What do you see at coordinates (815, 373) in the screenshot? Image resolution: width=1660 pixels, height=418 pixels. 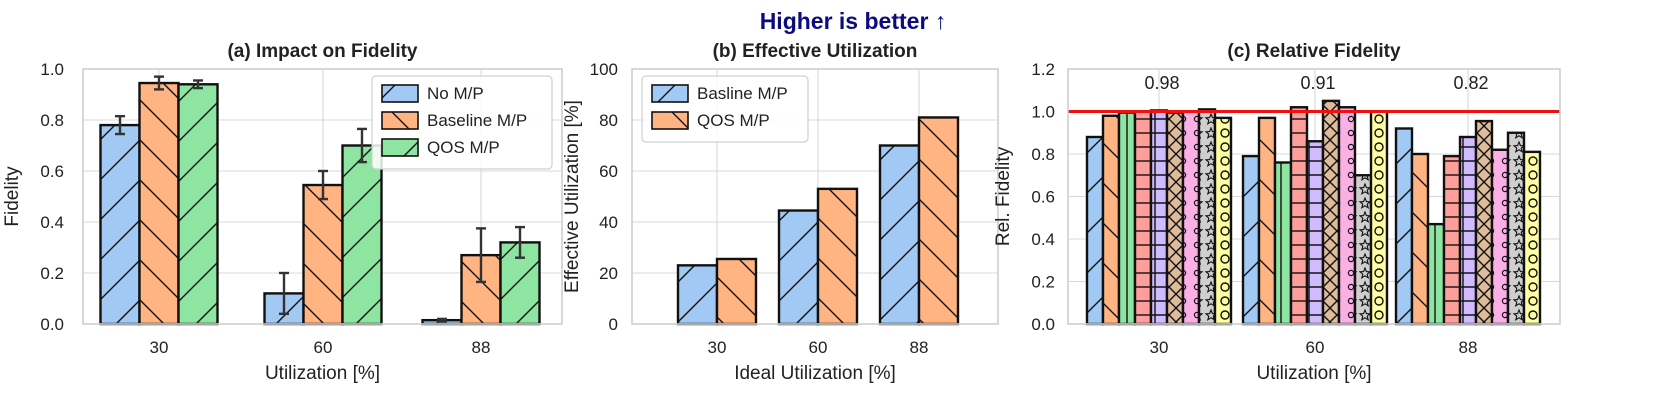 I see `x-axis-label: Ideal Utilization [%]` at bounding box center [815, 373].